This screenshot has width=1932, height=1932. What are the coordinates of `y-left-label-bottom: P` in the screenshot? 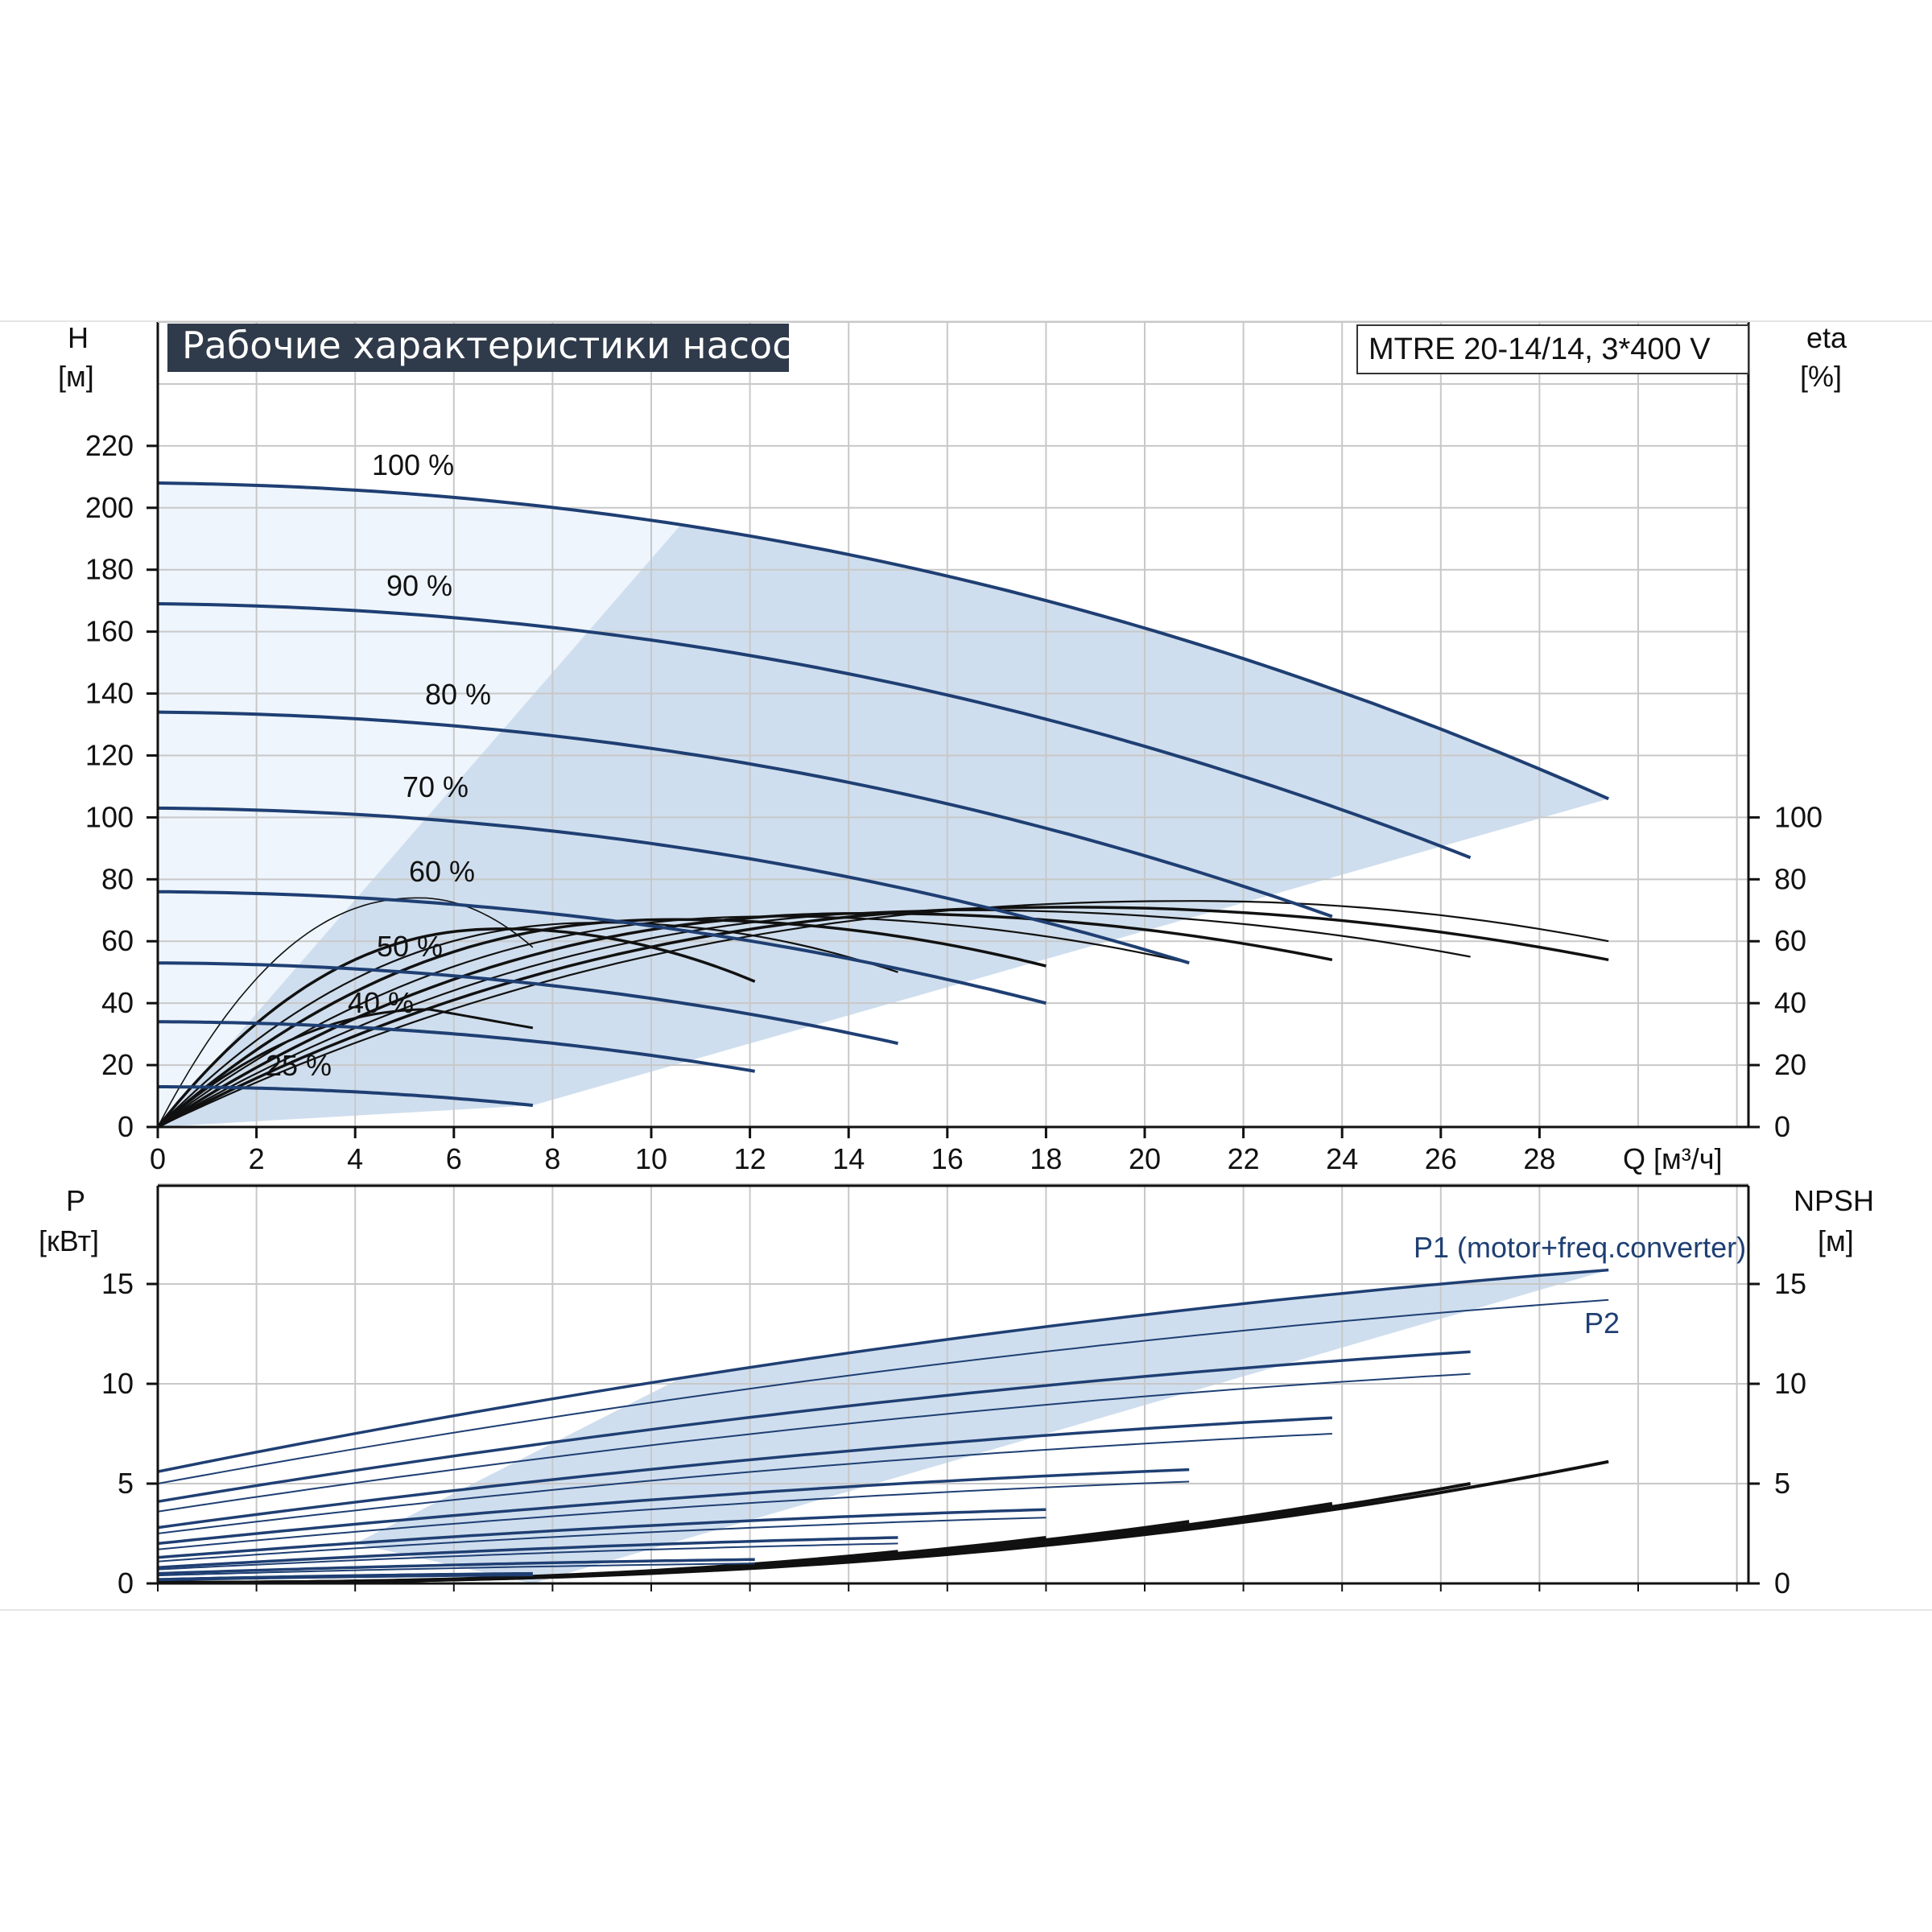 It's located at (75, 1200).